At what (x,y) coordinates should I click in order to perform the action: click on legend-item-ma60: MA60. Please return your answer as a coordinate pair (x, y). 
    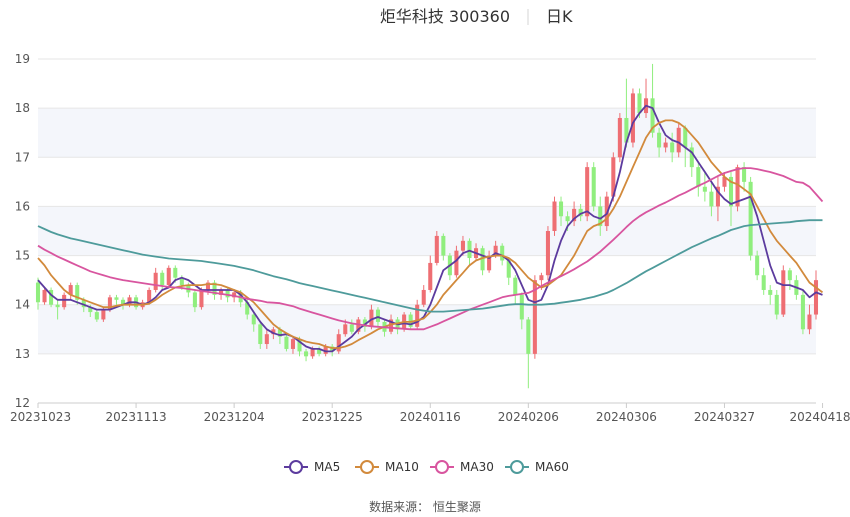
    Looking at the image, I should click on (537, 467).